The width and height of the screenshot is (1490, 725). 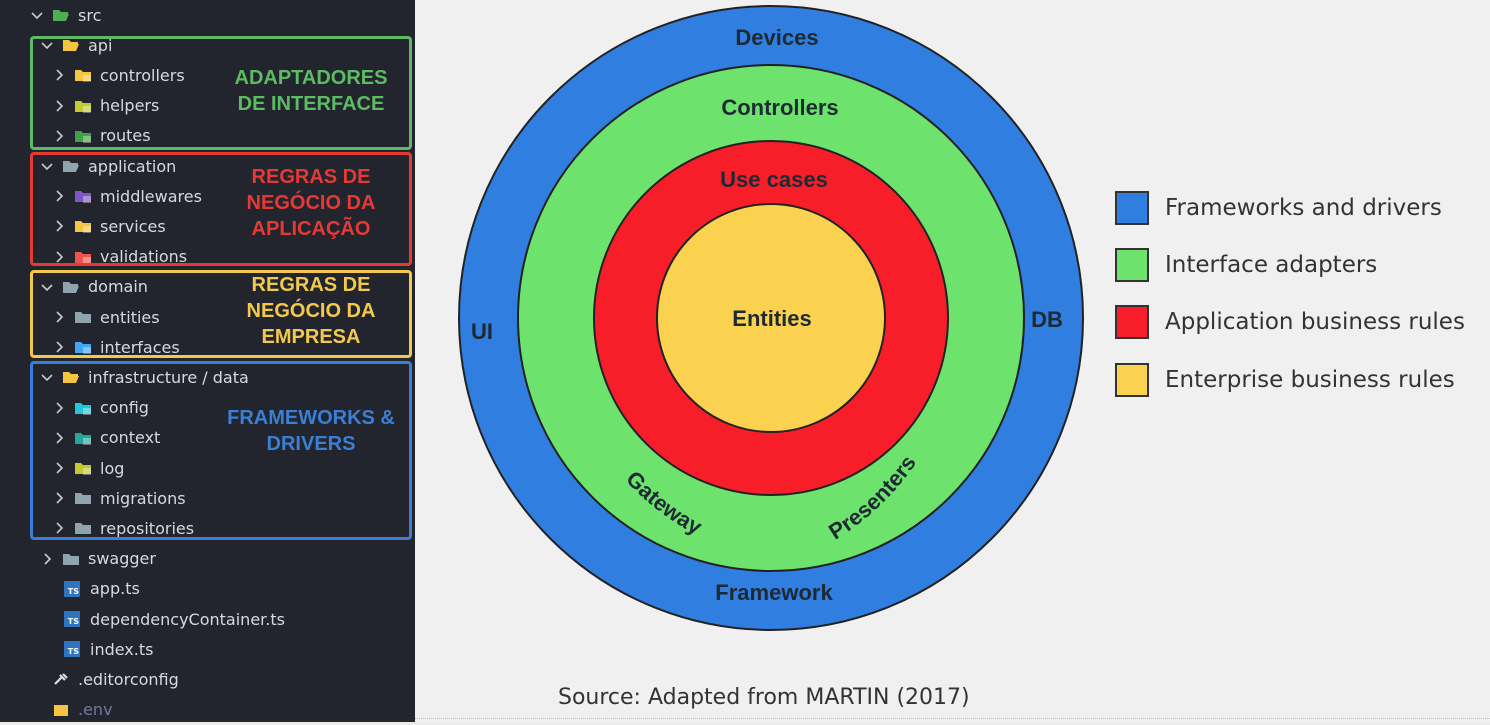 I want to click on tree-item-label: interfaces, so click(x=140, y=347).